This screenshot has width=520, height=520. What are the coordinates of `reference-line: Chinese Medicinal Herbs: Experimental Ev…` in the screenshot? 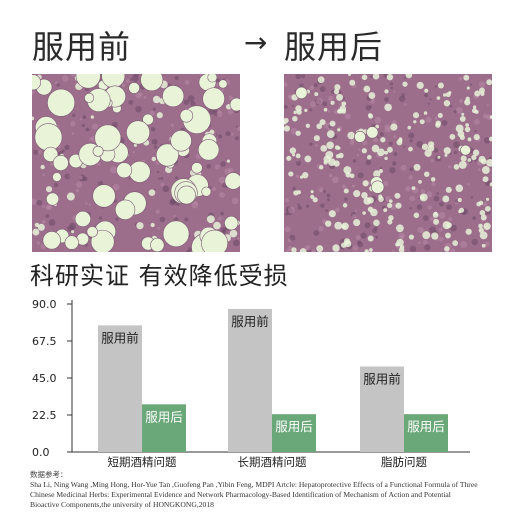 It's located at (240, 494).